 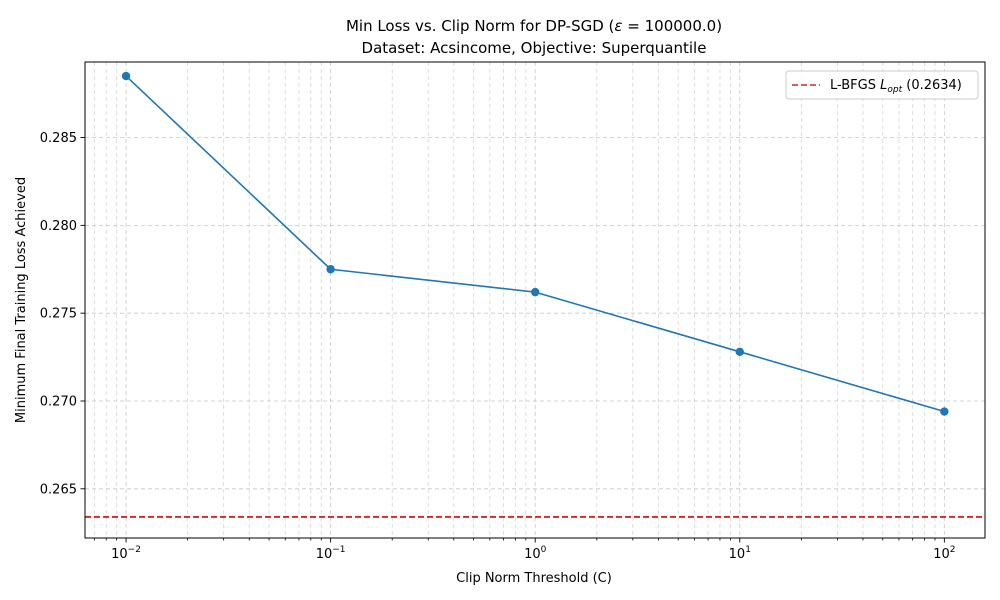 What do you see at coordinates (58, 401) in the screenshot?
I see `y-tick-label: 0.270` at bounding box center [58, 401].